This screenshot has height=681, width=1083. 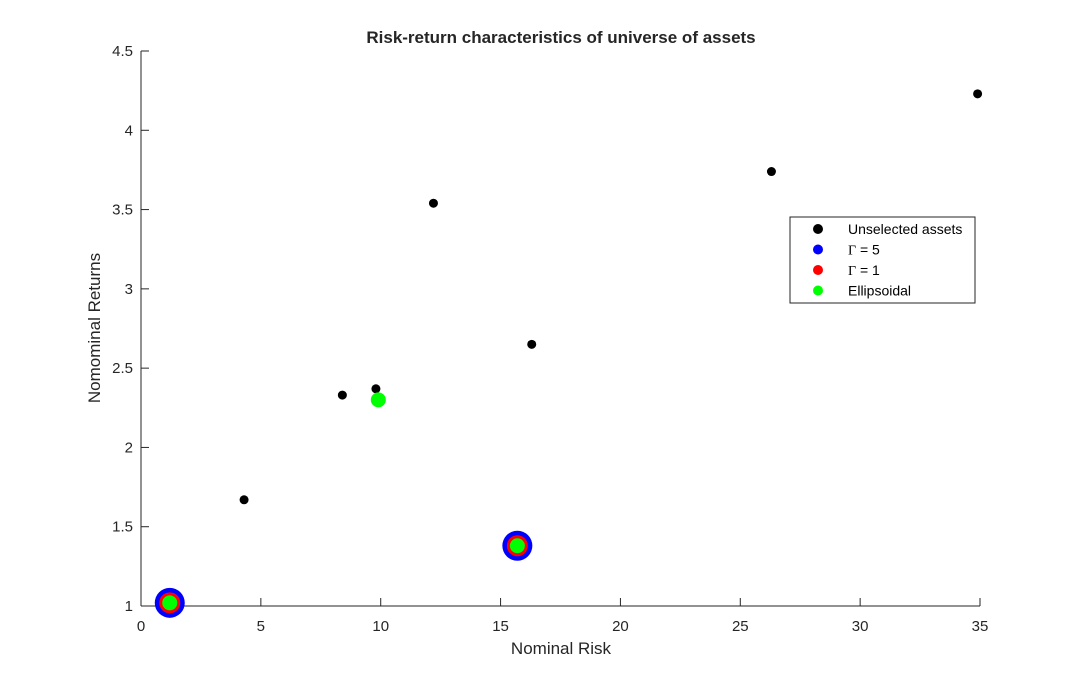 I want to click on y-tick-label: 1, so click(x=129, y=606).